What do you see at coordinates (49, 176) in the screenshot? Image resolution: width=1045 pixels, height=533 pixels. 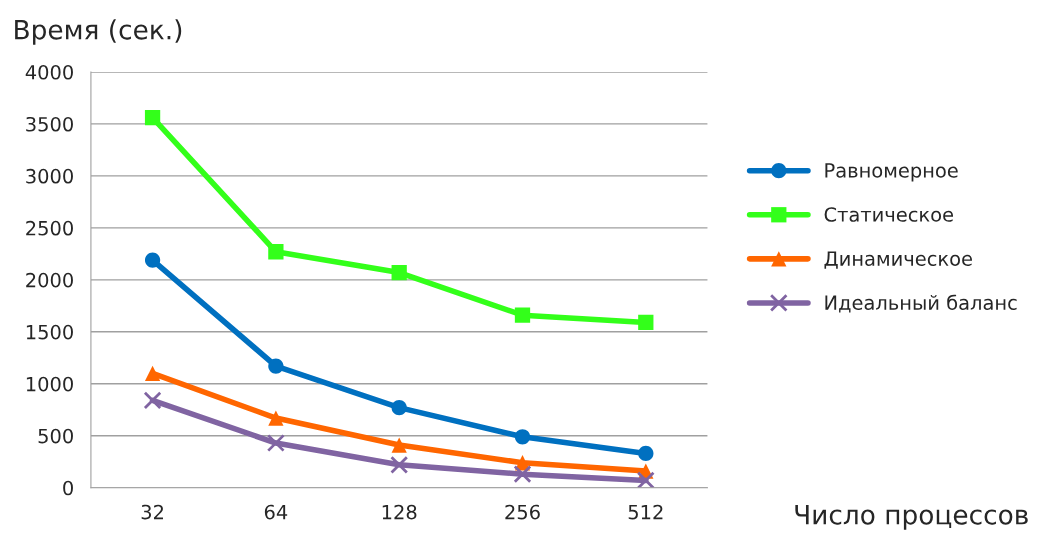 I see `y-tick-label: 3000` at bounding box center [49, 176].